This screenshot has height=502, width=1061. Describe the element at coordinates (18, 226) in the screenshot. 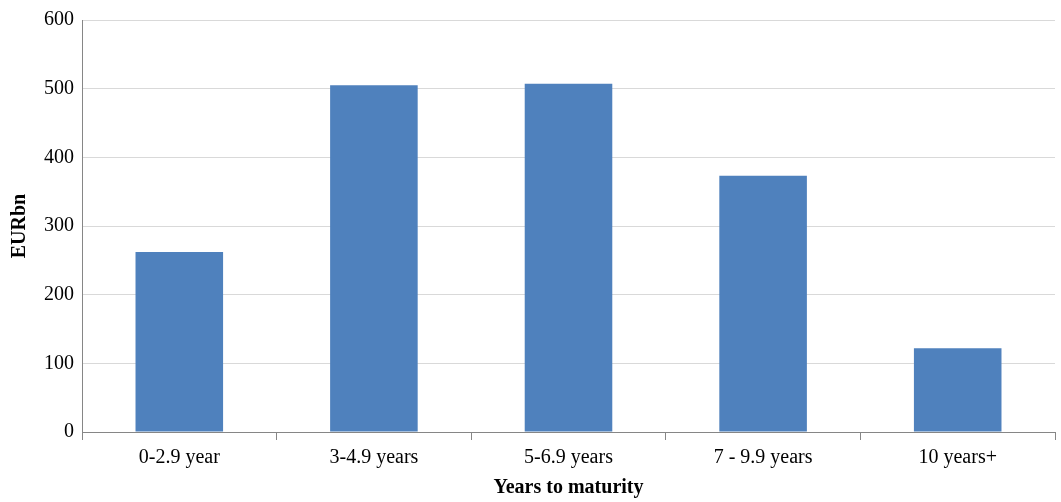

I see `y-axis-title: EURbn` at that location.